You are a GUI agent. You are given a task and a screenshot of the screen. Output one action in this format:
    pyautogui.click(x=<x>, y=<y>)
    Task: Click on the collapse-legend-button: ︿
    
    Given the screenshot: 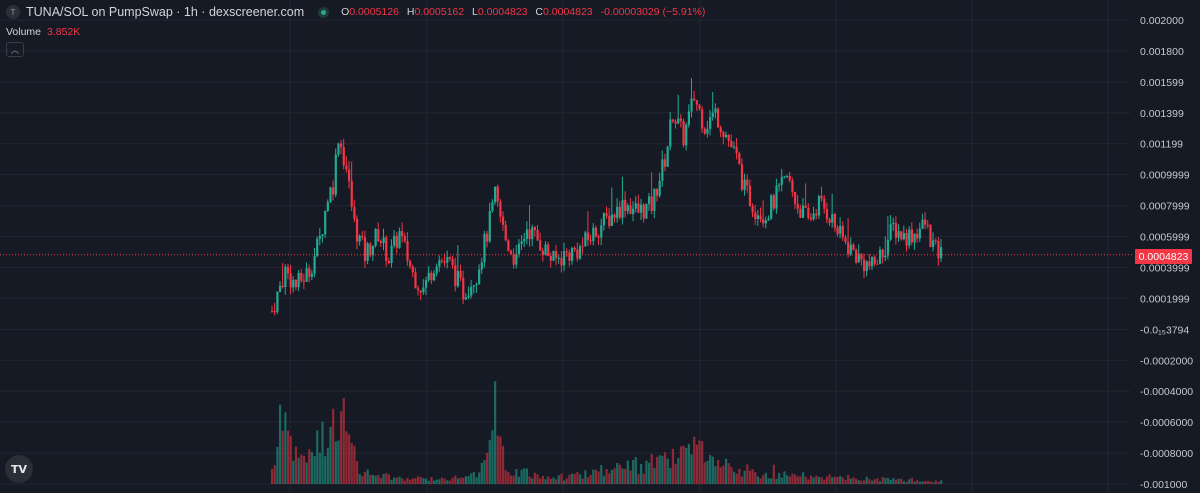 What is the action you would take?
    pyautogui.click(x=15, y=49)
    